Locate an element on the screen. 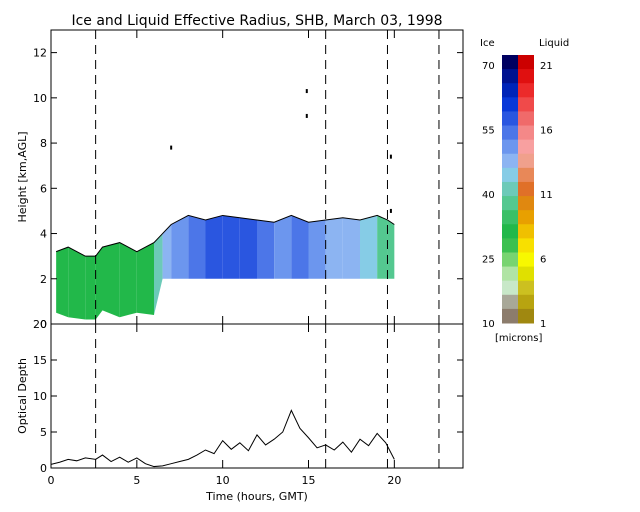  colorbar-ice-tick: 25 is located at coordinates (488, 260).